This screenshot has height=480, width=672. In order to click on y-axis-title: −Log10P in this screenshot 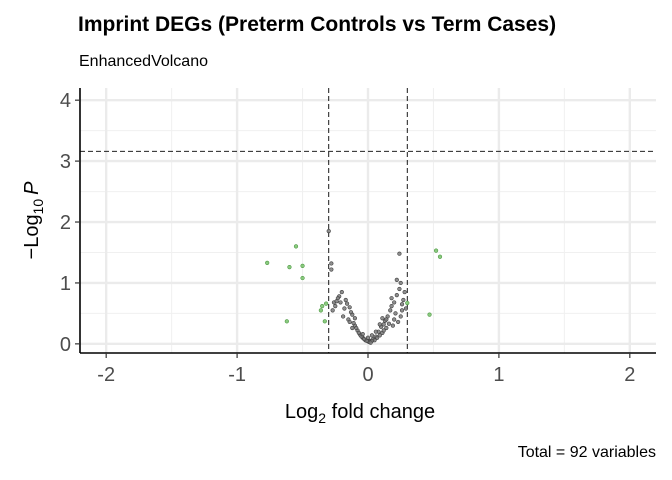, I will do `click(33, 220)`.